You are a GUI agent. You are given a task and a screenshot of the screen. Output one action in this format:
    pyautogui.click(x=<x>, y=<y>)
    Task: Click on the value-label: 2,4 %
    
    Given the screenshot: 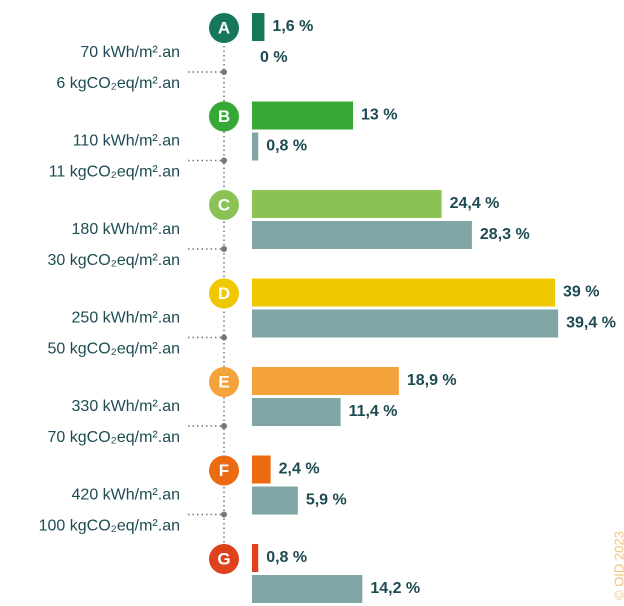 What is the action you would take?
    pyautogui.click(x=299, y=469)
    